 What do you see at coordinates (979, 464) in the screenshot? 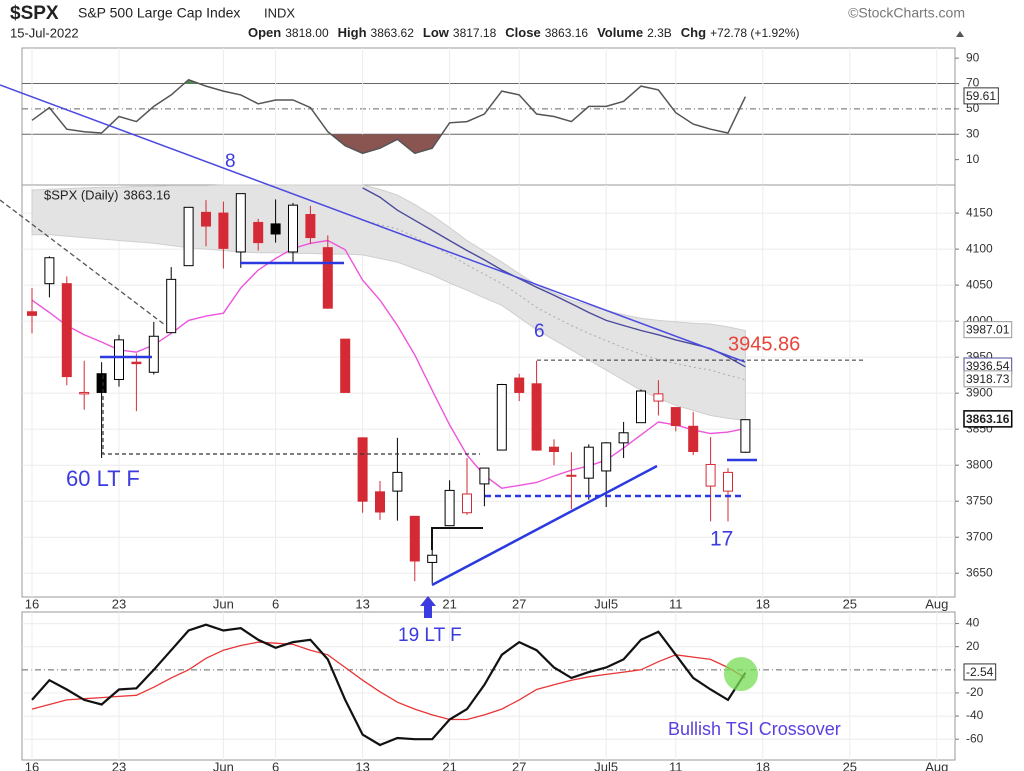
I see `y-tick-label: 3800` at bounding box center [979, 464].